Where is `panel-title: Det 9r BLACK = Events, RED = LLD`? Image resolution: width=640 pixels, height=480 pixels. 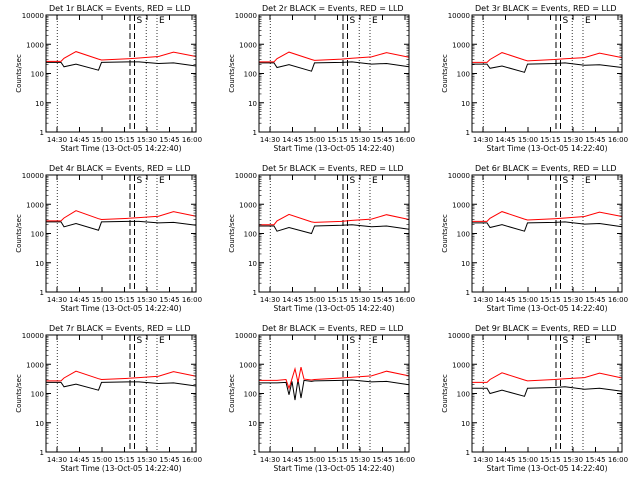 panel-title: Det 9r BLACK = Events, RED = LLD is located at coordinates (546, 328).